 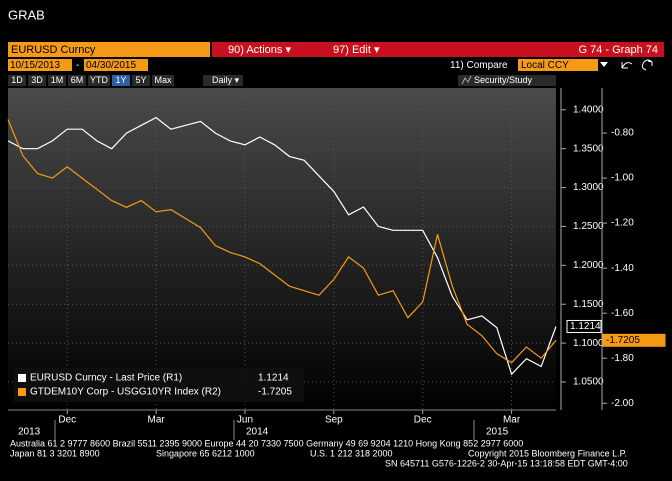 I want to click on footer-text: U.S. 1 212 318 2000, so click(x=351, y=453).